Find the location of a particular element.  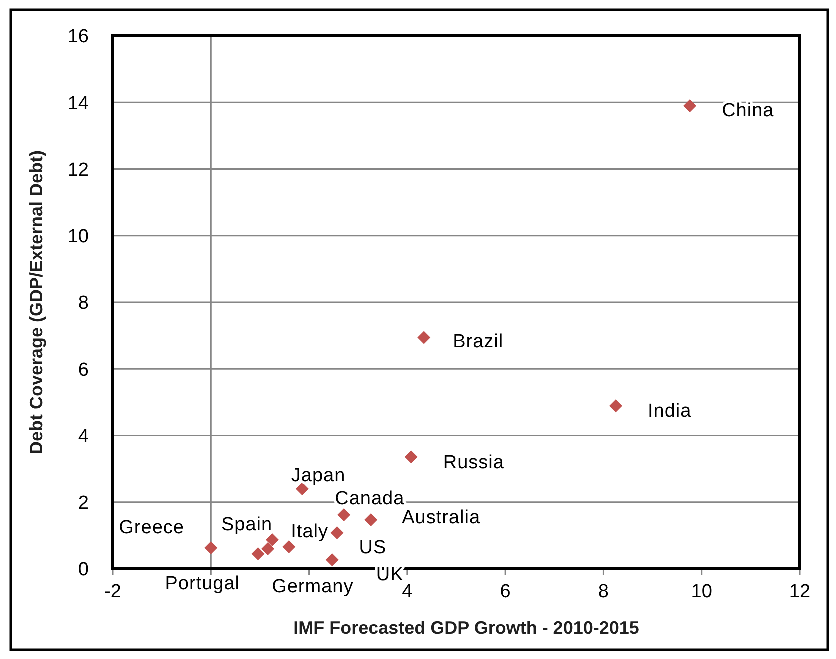

series-label: Spain is located at coordinates (247, 525).